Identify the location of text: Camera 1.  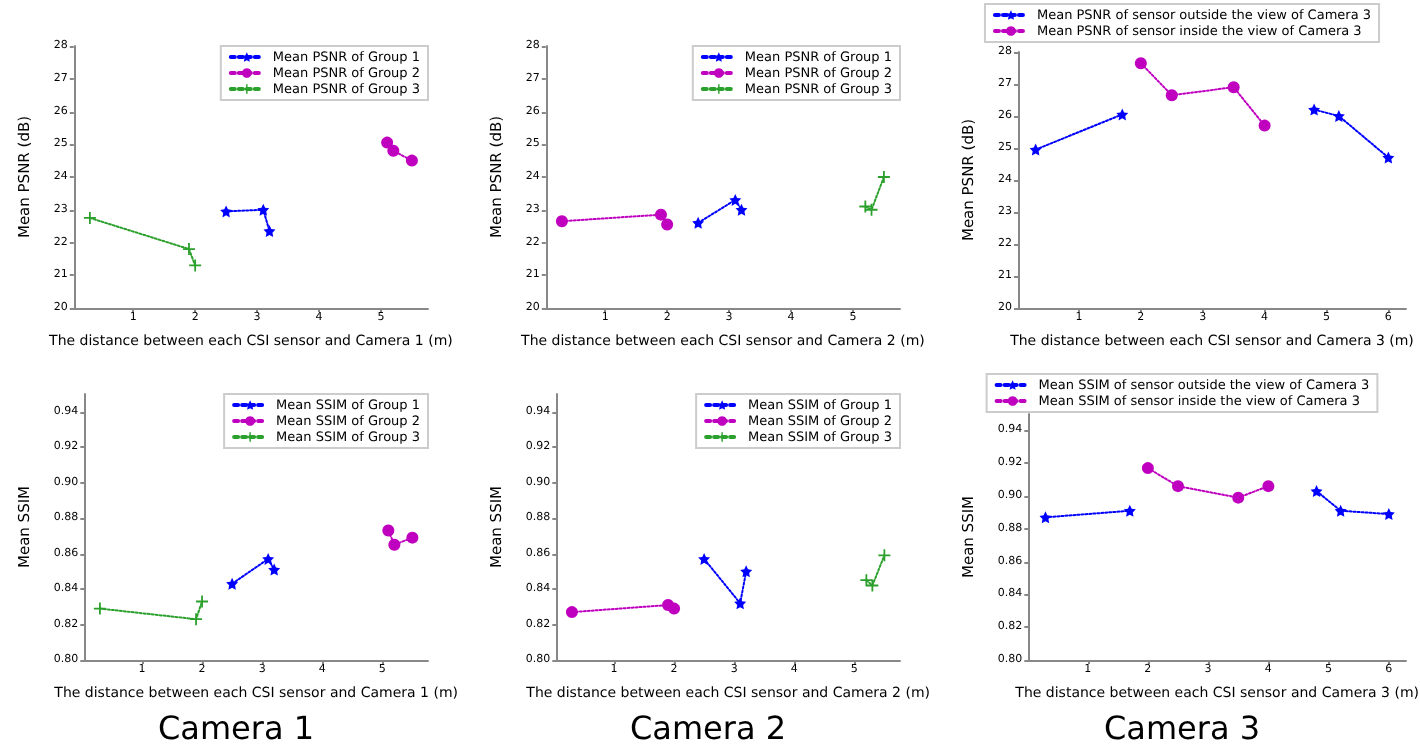
(236, 726).